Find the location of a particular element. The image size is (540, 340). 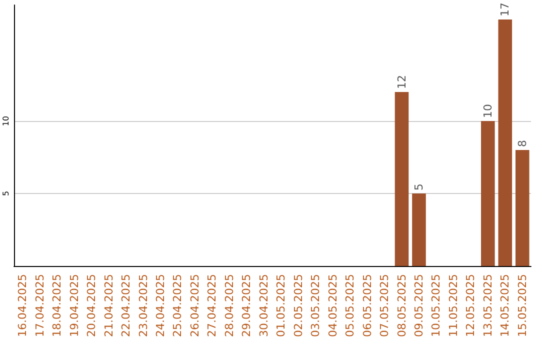

x-tick-label: 15.05.2025 is located at coordinates (522, 306).